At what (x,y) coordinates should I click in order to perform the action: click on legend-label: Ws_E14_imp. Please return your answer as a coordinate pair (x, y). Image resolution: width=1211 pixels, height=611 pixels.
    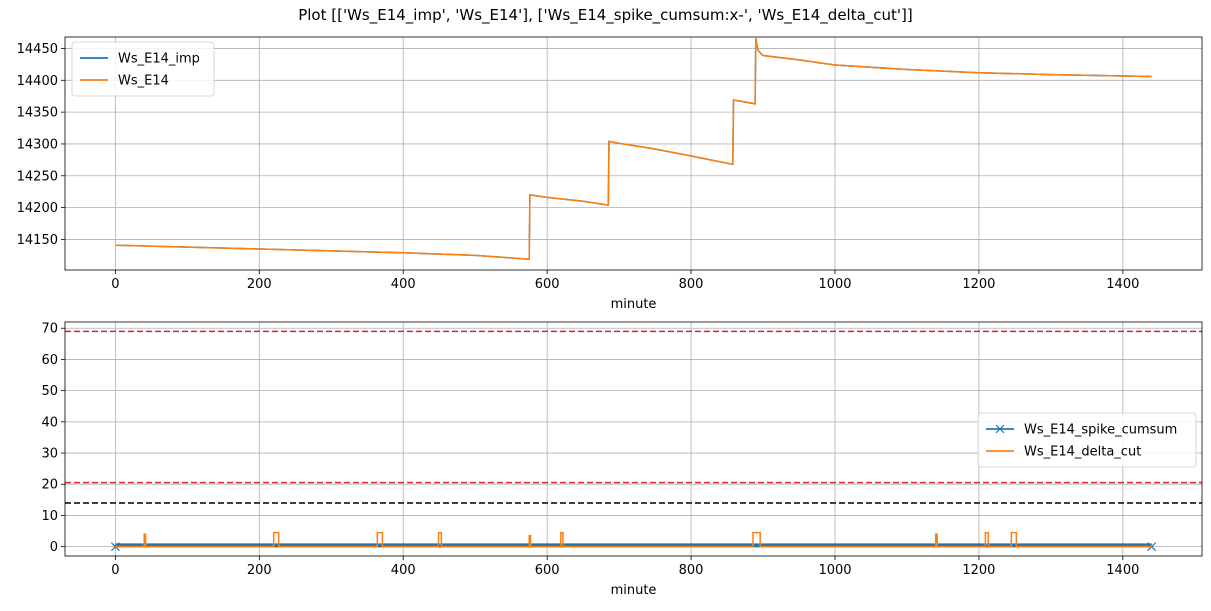
    Looking at the image, I should click on (159, 59).